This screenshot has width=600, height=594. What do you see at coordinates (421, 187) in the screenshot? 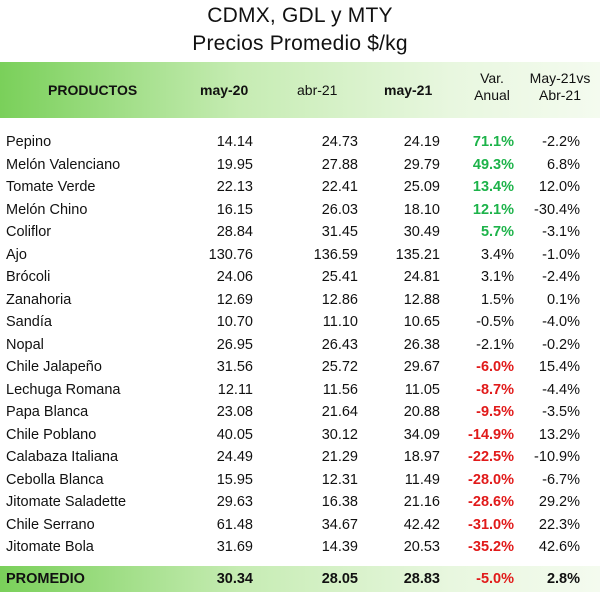
I see `price-may21: 25.09` at bounding box center [421, 187].